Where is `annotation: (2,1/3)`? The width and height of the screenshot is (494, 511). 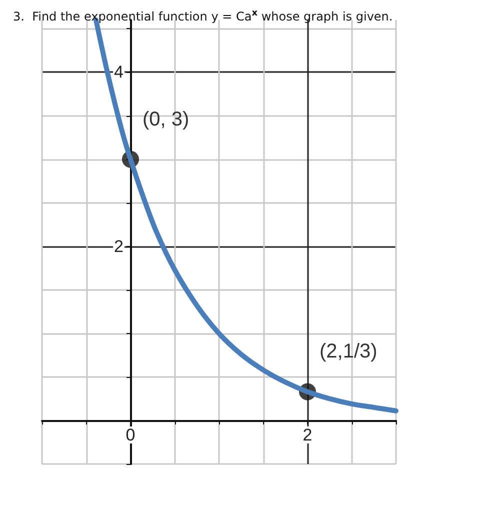
annotation: (2,1/3) is located at coordinates (349, 351).